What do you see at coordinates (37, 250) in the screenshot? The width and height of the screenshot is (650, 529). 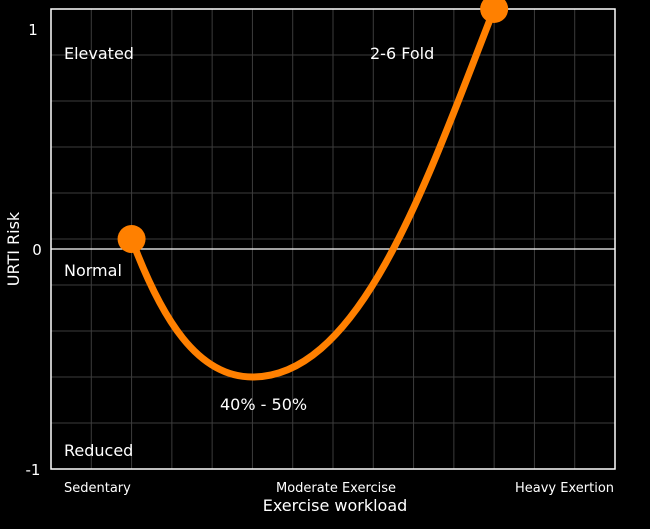 I see `y-tick-0: 0` at bounding box center [37, 250].